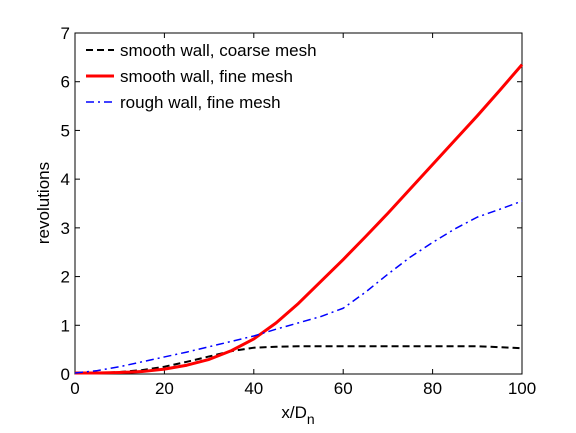 The height and width of the screenshot is (433, 576). Describe the element at coordinates (65, 277) in the screenshot. I see `y-tick-label: 2` at that location.